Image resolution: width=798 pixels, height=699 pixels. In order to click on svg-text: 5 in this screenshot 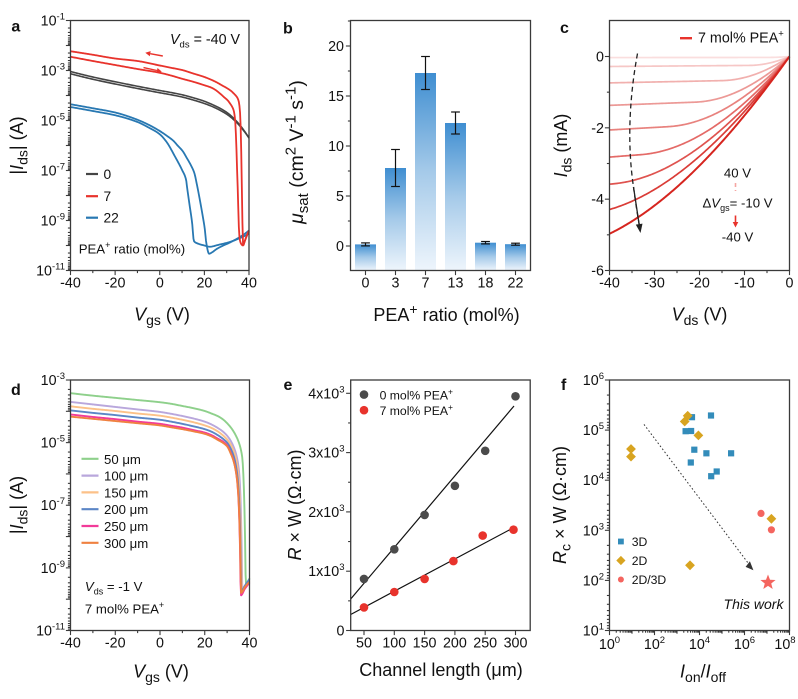, I will do `click(340, 197)`.